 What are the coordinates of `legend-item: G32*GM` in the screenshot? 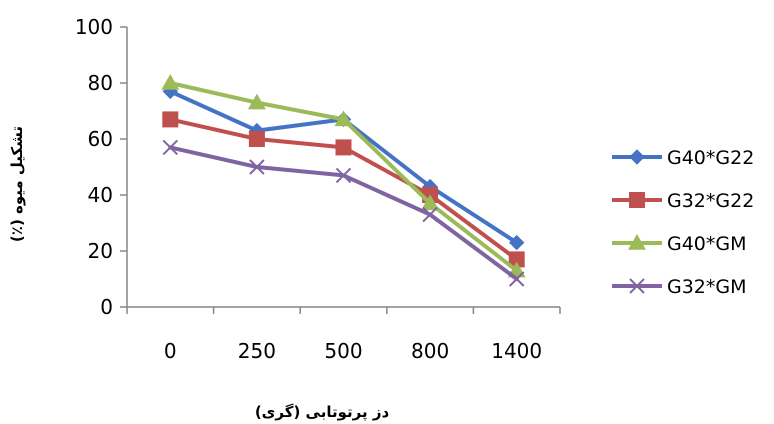 It's located at (679, 287).